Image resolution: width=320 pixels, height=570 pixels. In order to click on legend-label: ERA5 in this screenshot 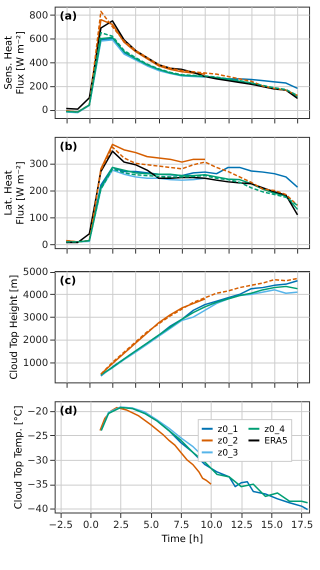, I will do `click(276, 441)`.